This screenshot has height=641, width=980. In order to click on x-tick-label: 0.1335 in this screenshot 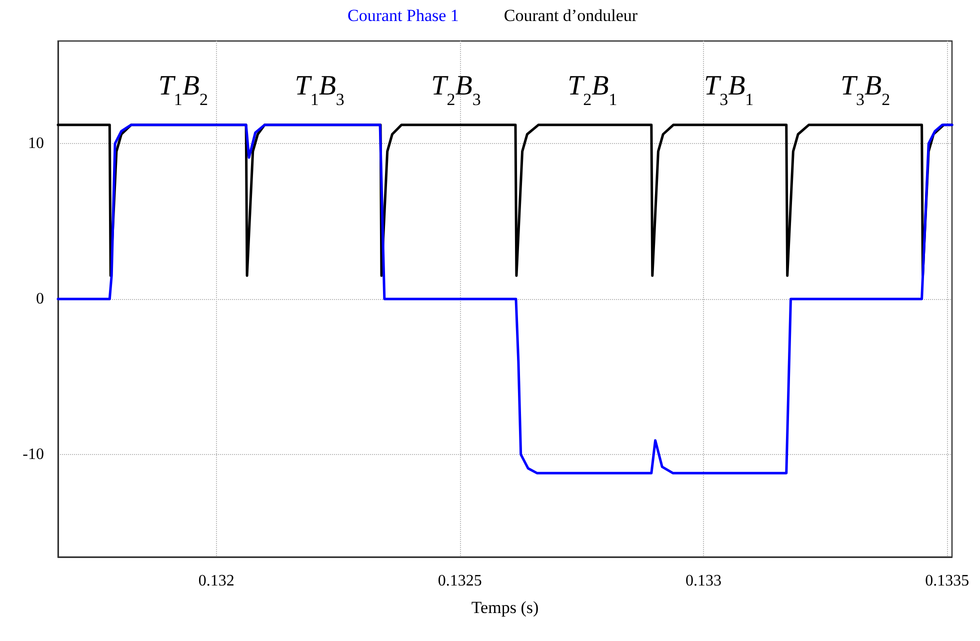, I will do `click(947, 581)`.